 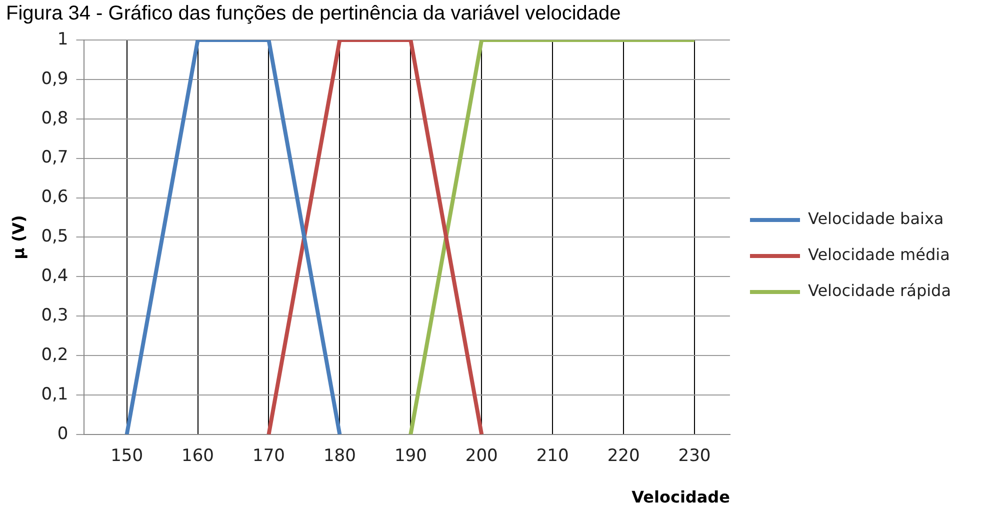 What do you see at coordinates (54, 118) in the screenshot?
I see `y-tick-label: 0,8` at bounding box center [54, 118].